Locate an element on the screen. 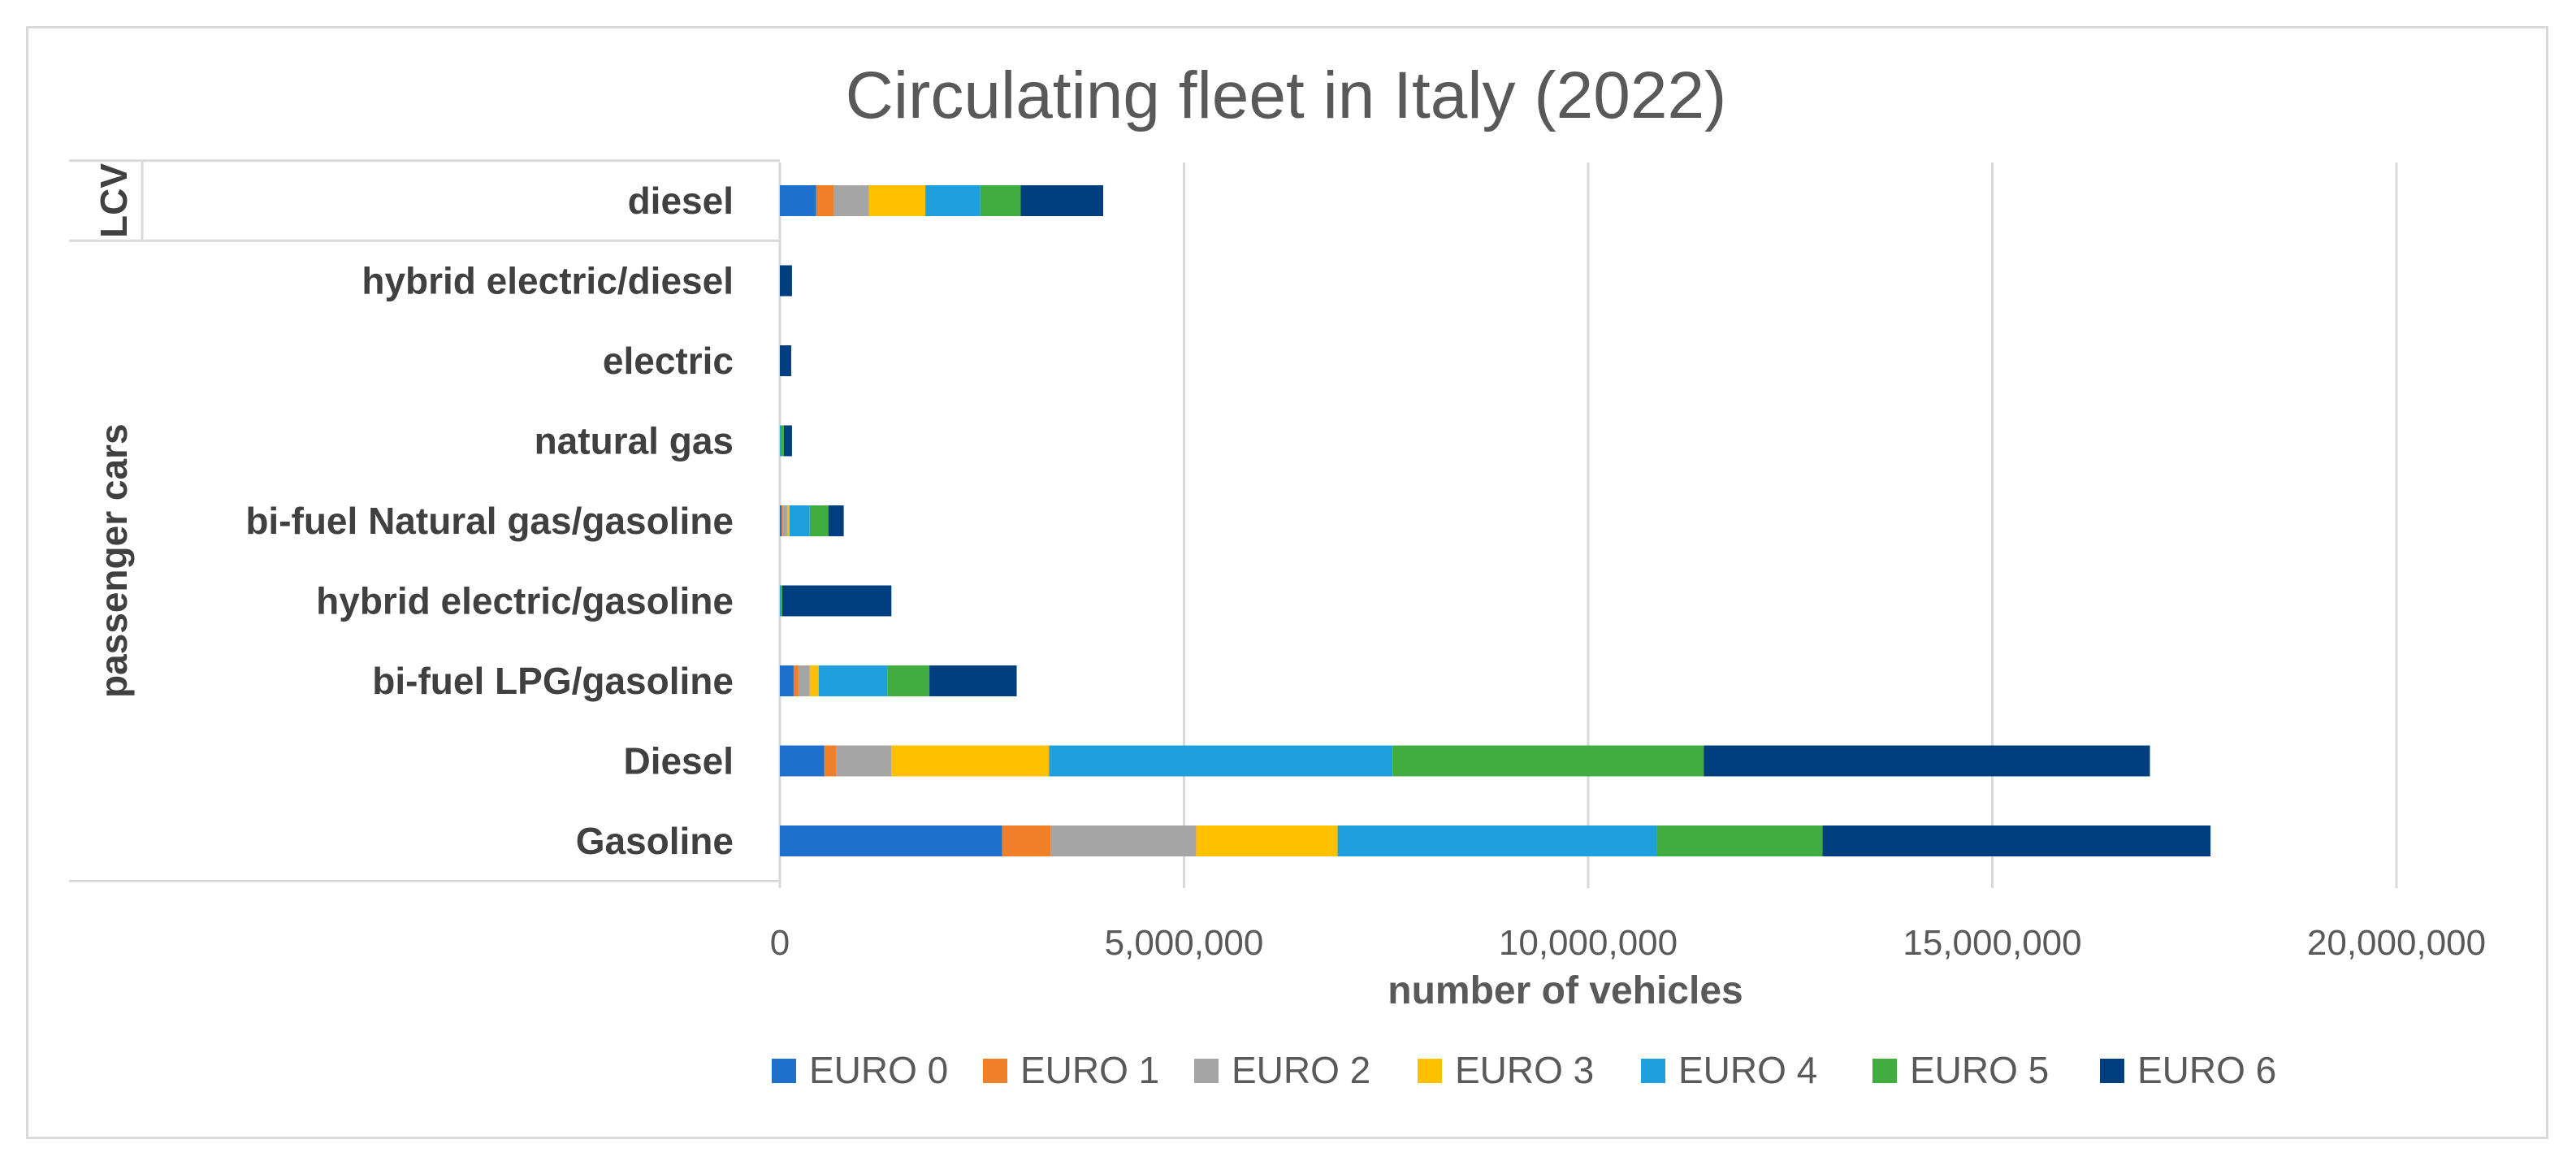 This screenshot has height=1170, width=2576. category-label: Diesel is located at coordinates (678, 761).